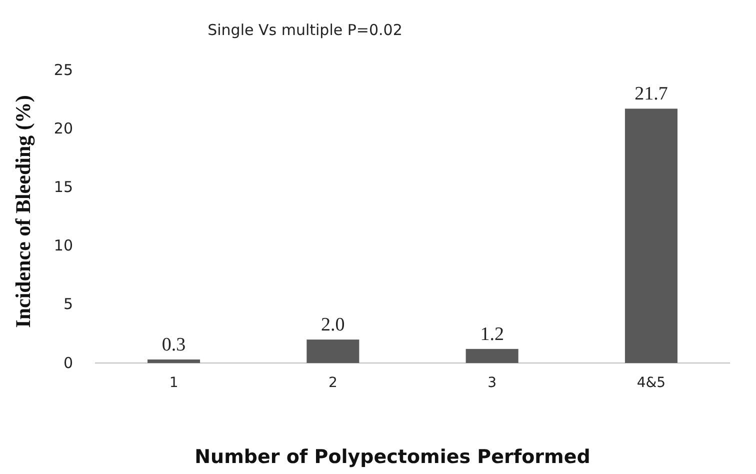 This screenshot has width=756, height=474. I want to click on x-axis-title: Number of Polypectomies Performed, so click(392, 457).